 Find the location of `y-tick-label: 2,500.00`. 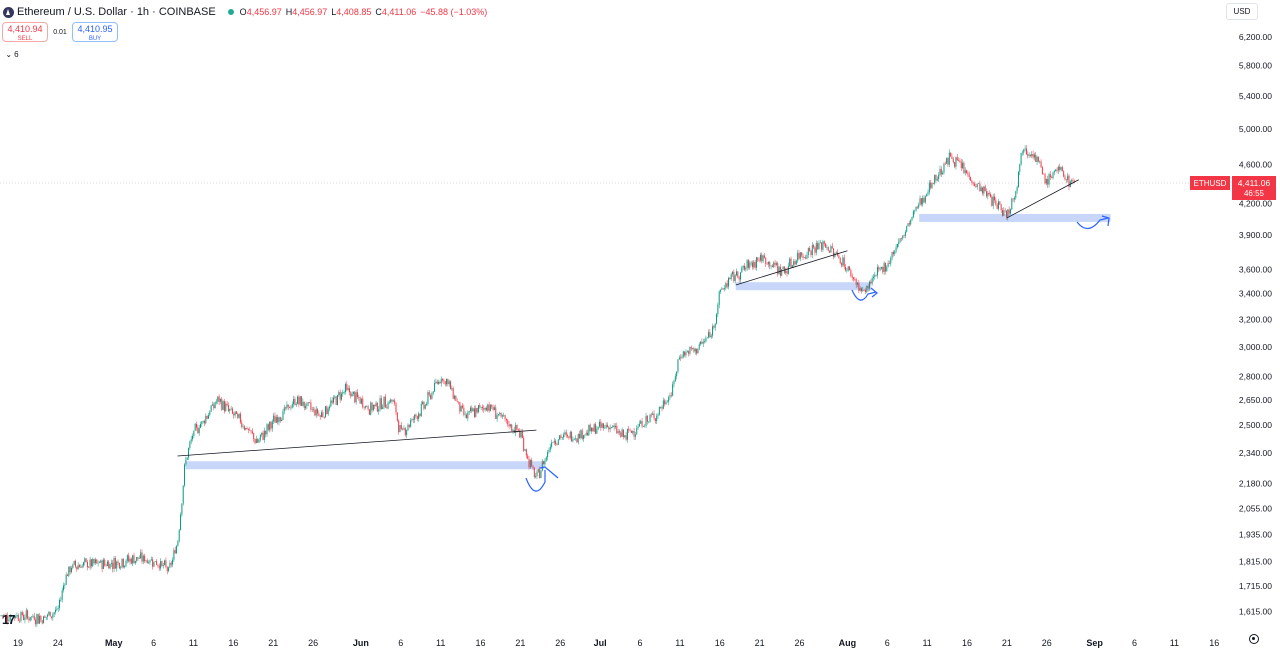

y-tick-label: 2,500.00 is located at coordinates (1255, 425).